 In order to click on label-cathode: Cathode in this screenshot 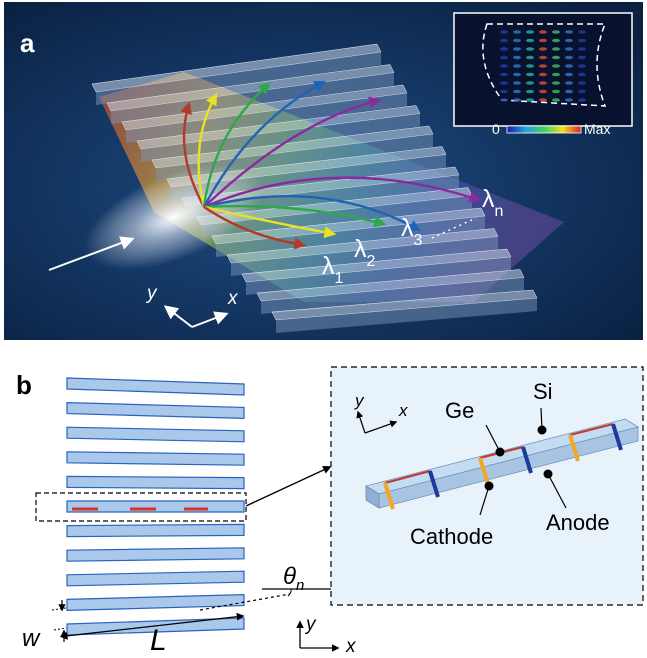, I will do `click(451, 536)`.